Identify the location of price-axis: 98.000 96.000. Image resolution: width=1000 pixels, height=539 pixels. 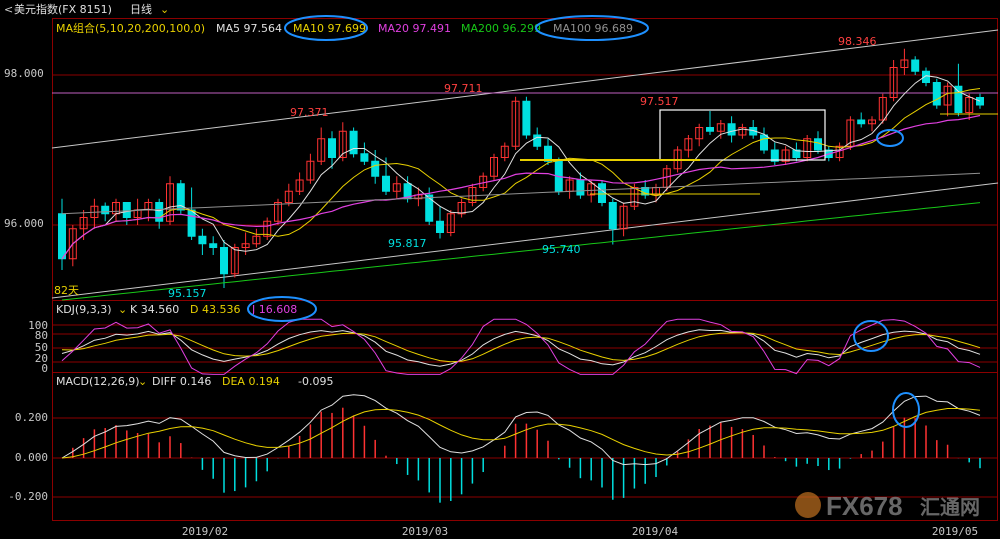
(24, 148).